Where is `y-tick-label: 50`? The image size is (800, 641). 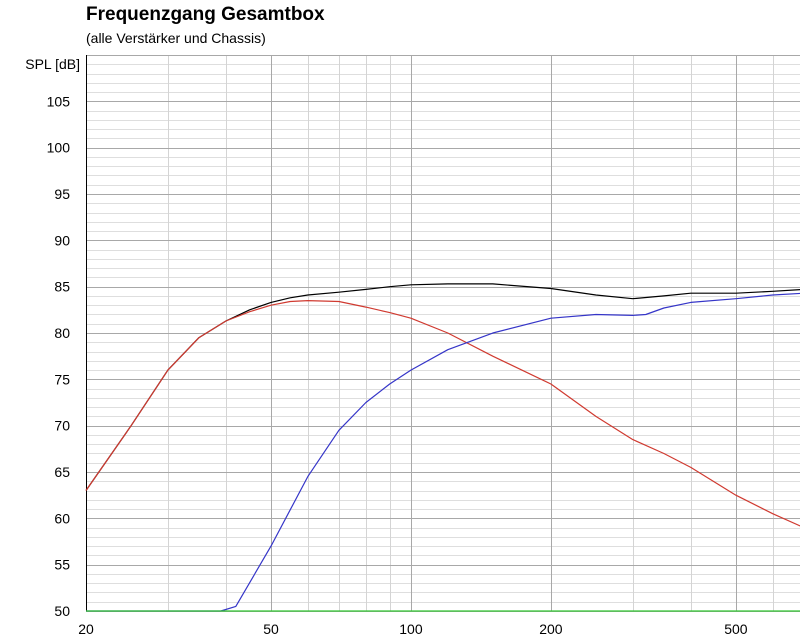
y-tick-label: 50 is located at coordinates (62, 611).